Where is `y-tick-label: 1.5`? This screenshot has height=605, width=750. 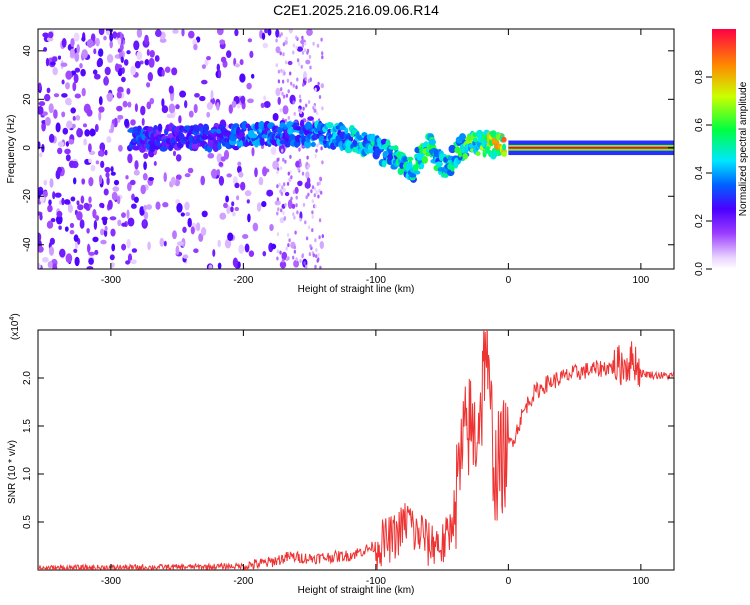
y-tick-label: 1.5 is located at coordinates (27, 426).